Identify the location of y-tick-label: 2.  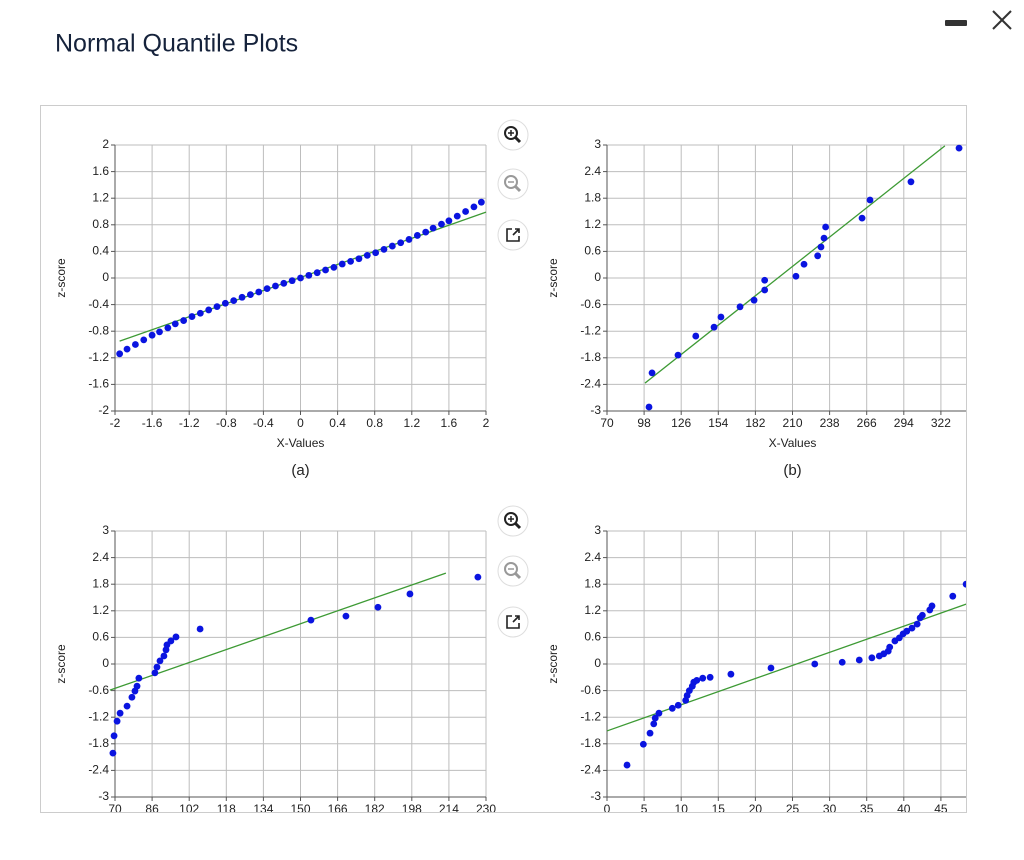
(105, 144).